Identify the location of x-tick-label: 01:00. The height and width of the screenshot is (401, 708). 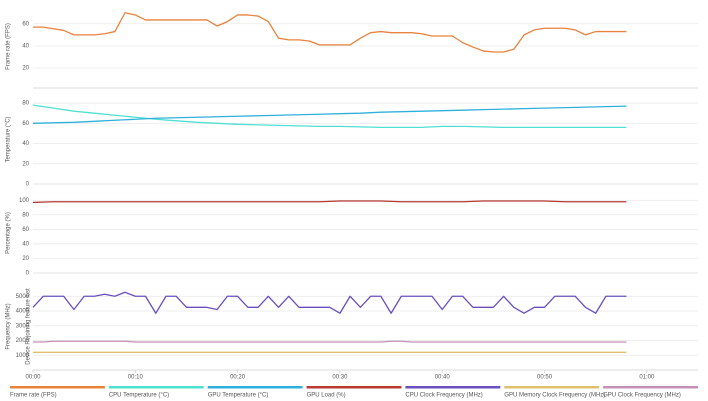
(647, 378).